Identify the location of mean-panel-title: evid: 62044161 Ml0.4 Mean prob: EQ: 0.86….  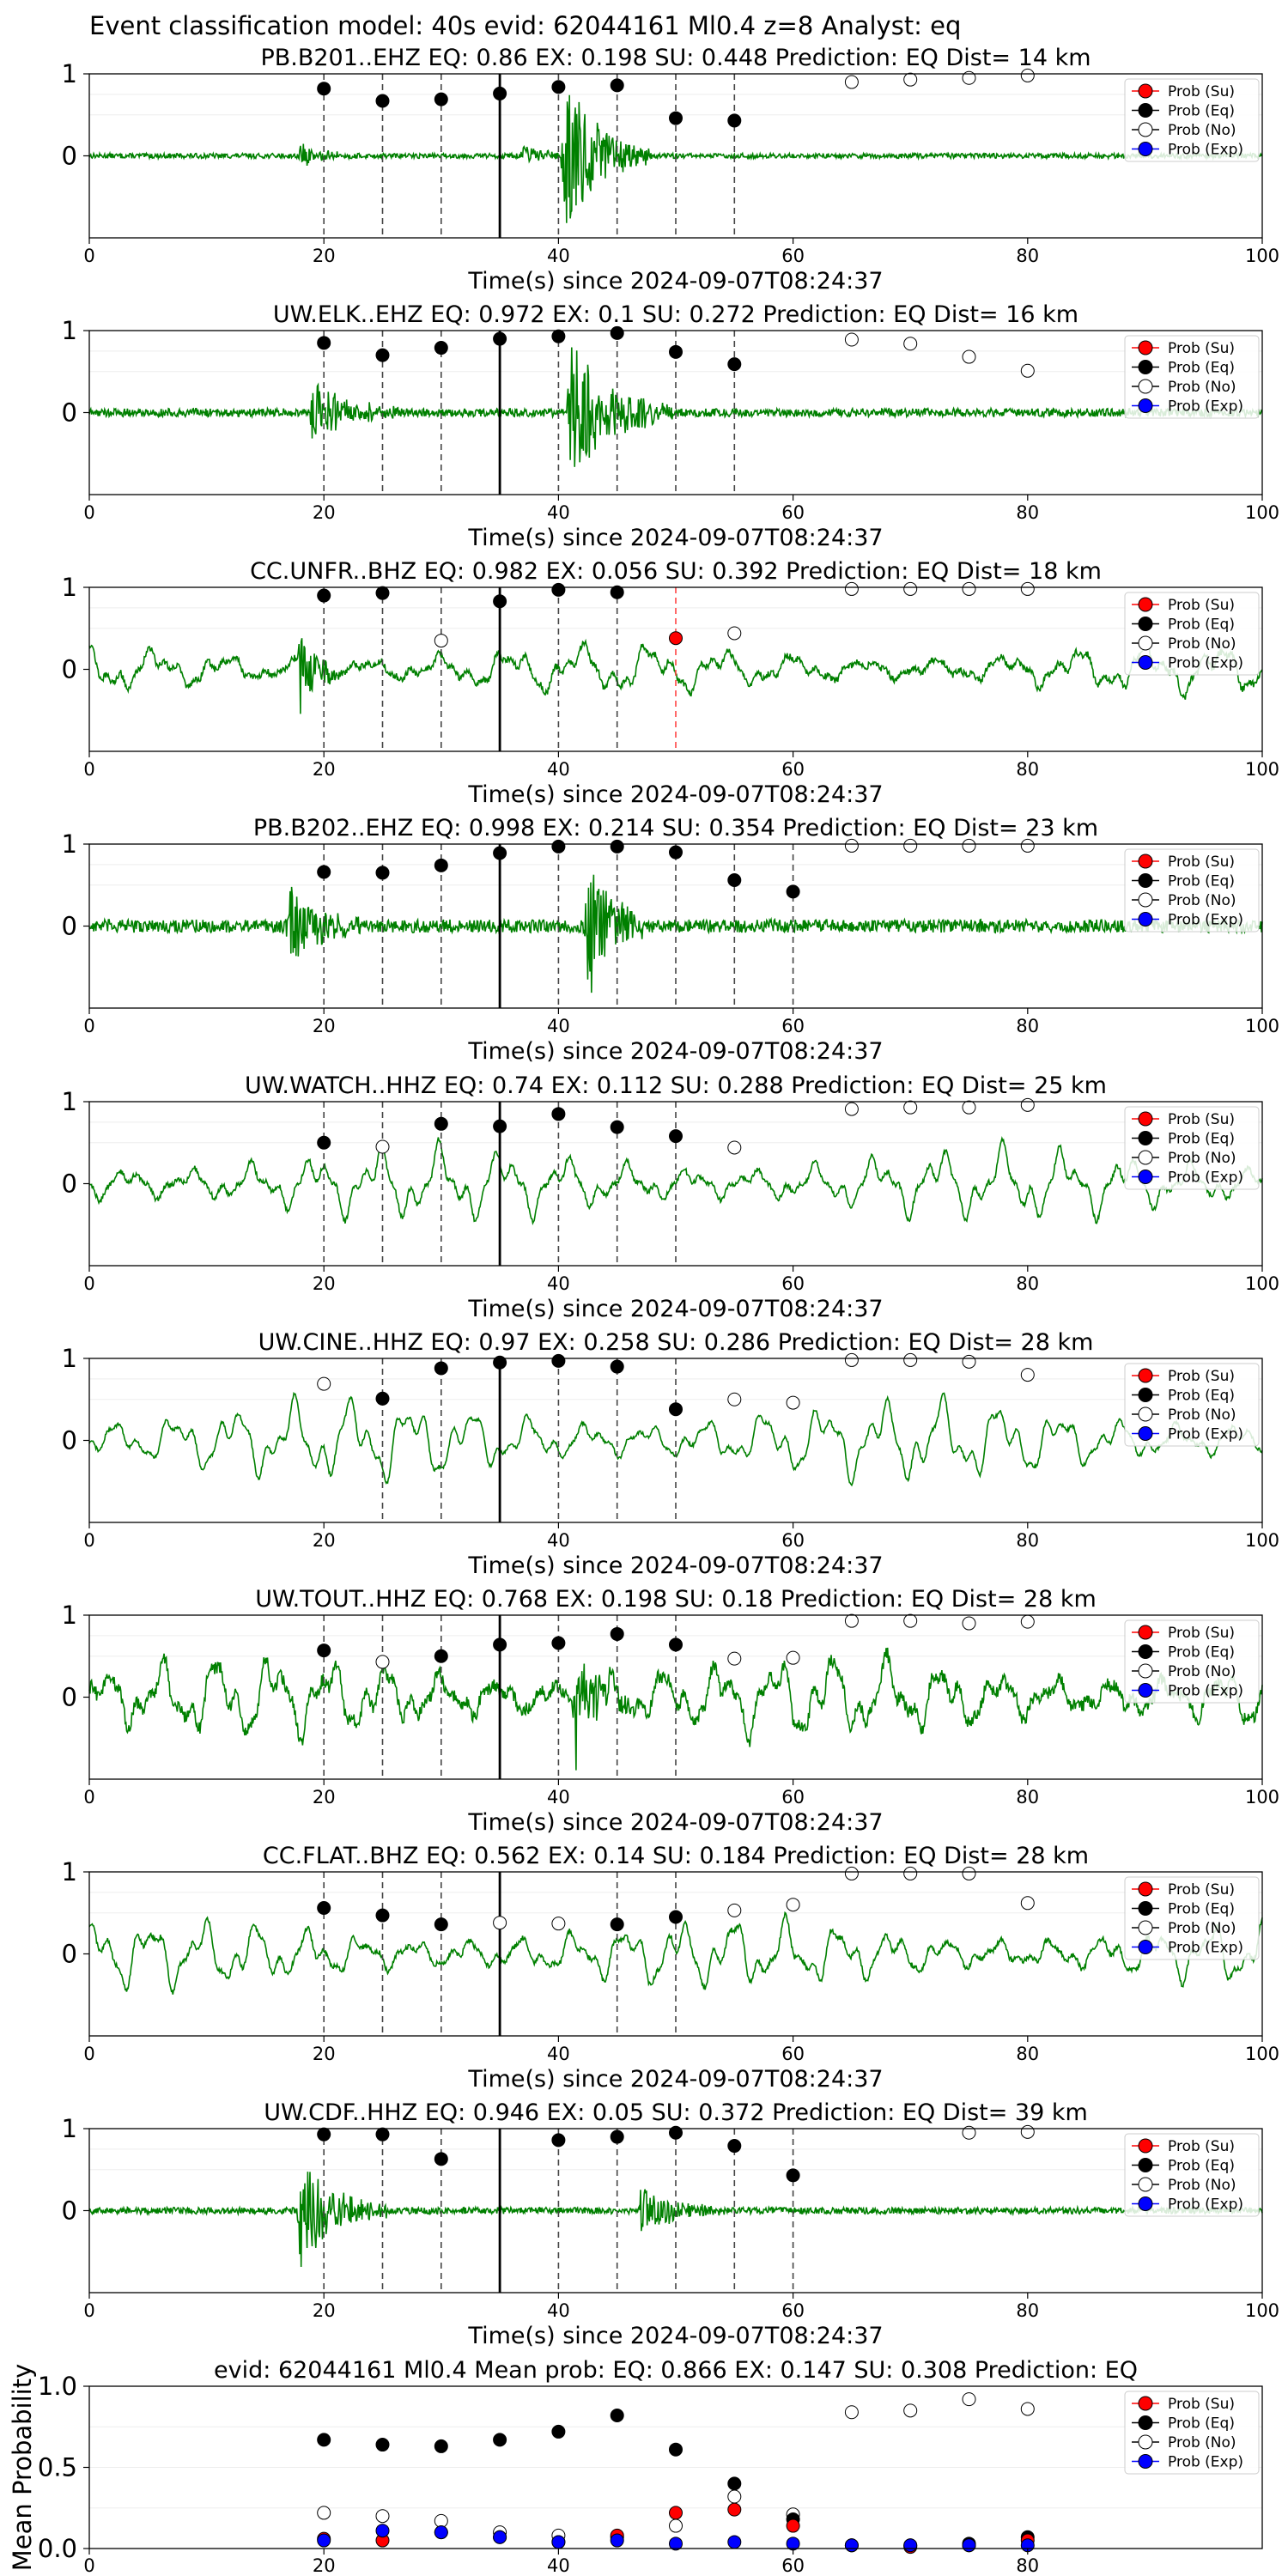
(676, 2370).